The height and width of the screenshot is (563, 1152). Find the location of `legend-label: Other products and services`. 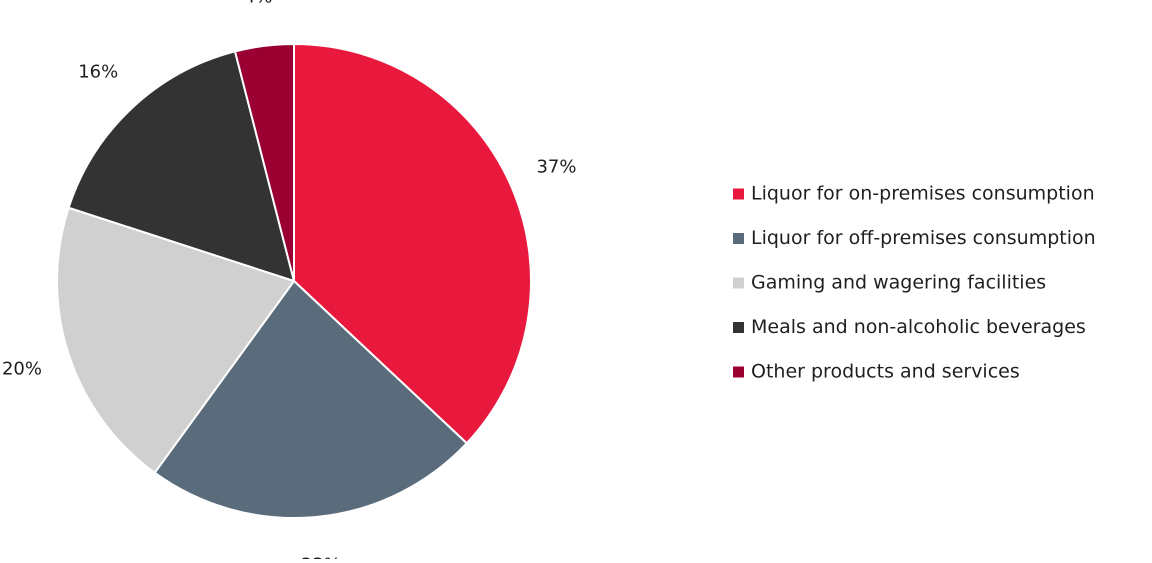

legend-label: Other products and services is located at coordinates (885, 372).